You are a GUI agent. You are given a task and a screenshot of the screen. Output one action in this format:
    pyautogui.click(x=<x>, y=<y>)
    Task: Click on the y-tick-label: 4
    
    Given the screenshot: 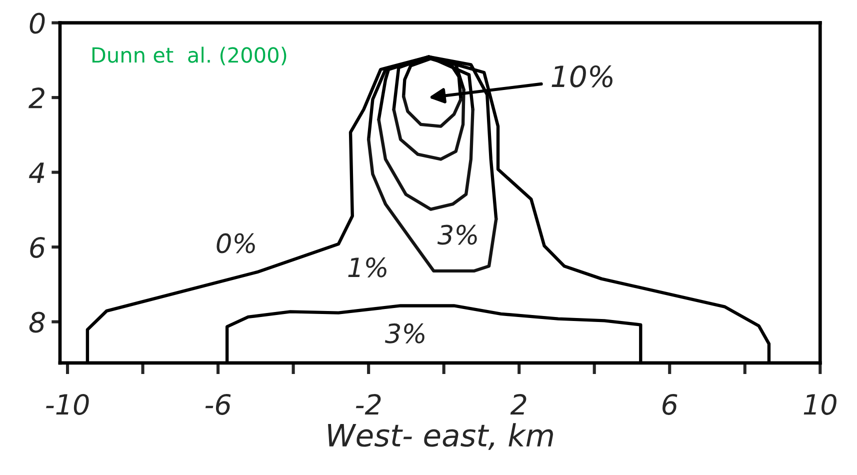 What is the action you would take?
    pyautogui.click(x=36, y=172)
    